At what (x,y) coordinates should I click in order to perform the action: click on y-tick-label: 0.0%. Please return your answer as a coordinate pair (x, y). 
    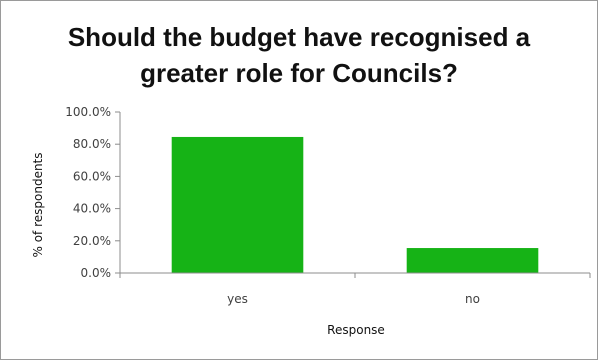
    Looking at the image, I should click on (96, 273).